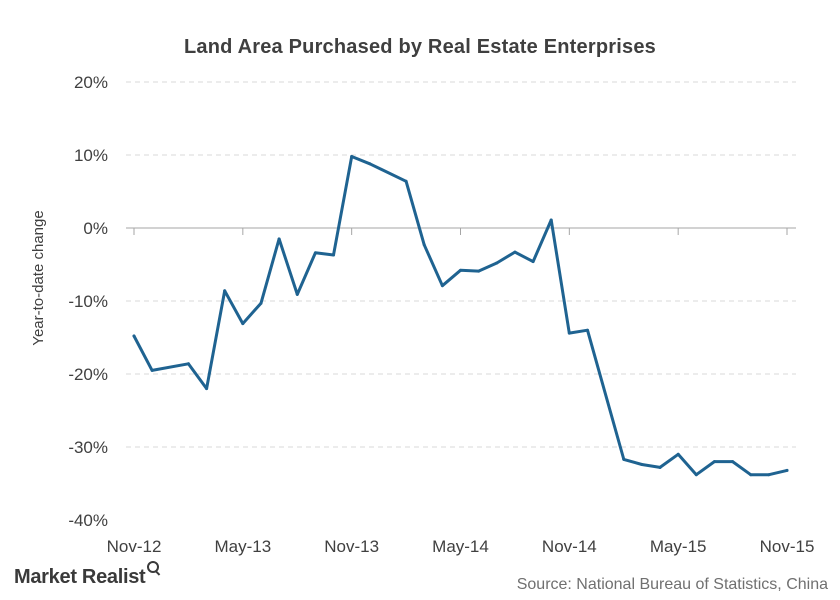 The width and height of the screenshot is (840, 600). Describe the element at coordinates (95, 228) in the screenshot. I see `y-tick-label: 0%` at that location.